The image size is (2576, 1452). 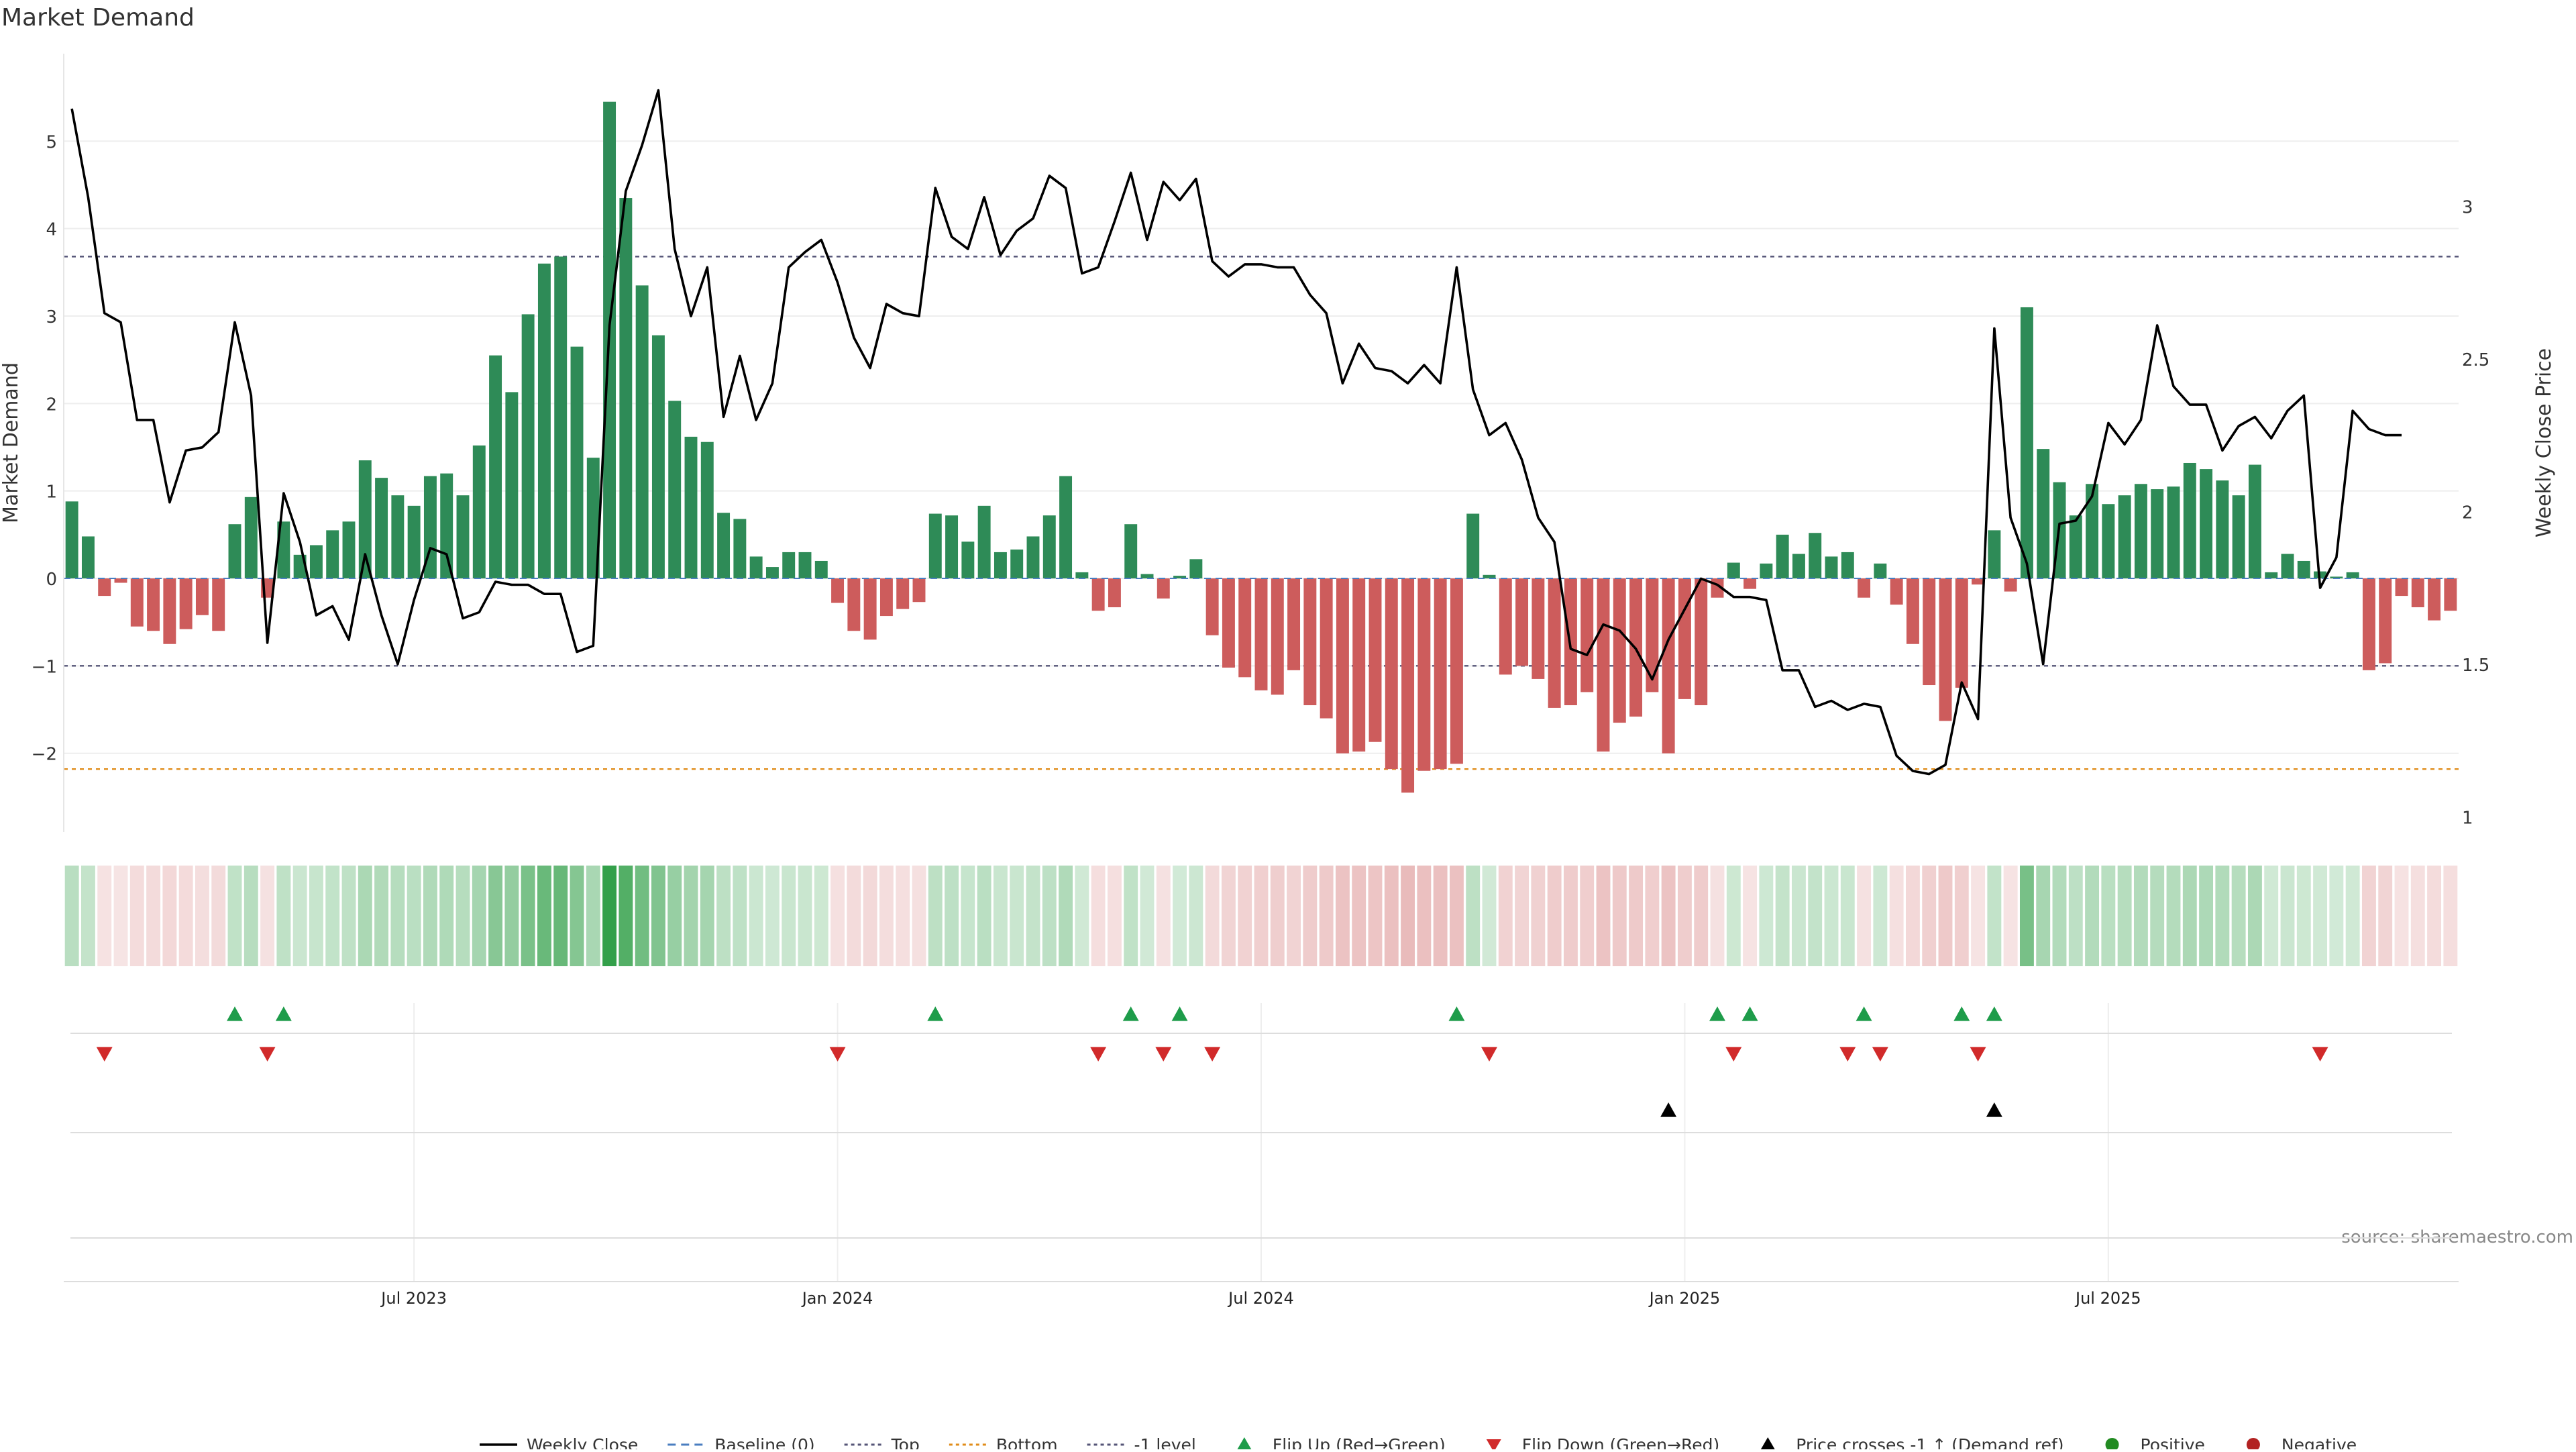 I want to click on legend-item: Positive, so click(x=2155, y=1444).